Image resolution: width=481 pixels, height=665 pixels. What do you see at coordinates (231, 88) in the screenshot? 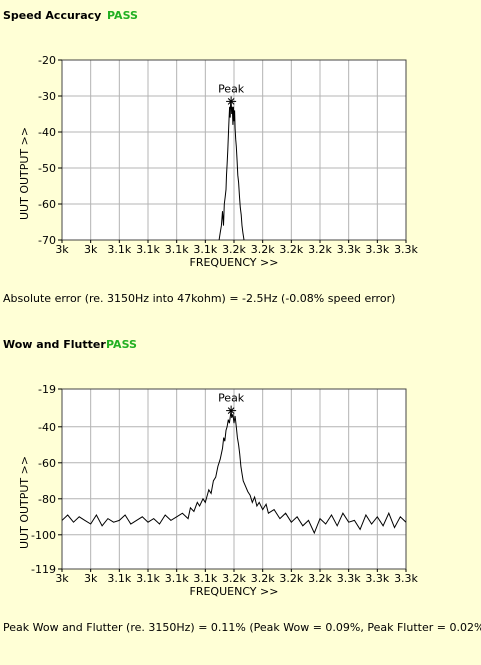
I see `speed-accuracy-peak-label: Peak` at bounding box center [231, 88].